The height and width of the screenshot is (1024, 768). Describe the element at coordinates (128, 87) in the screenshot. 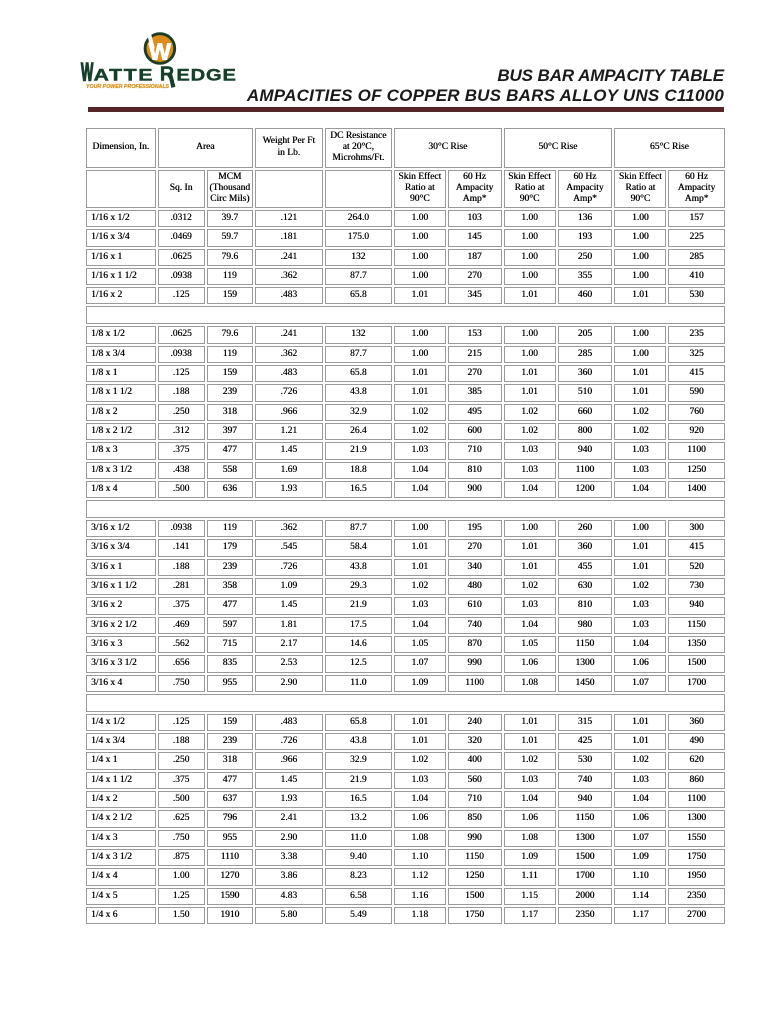

I see `svg-text: YOUR POWER PROFESSIONALS` at that location.